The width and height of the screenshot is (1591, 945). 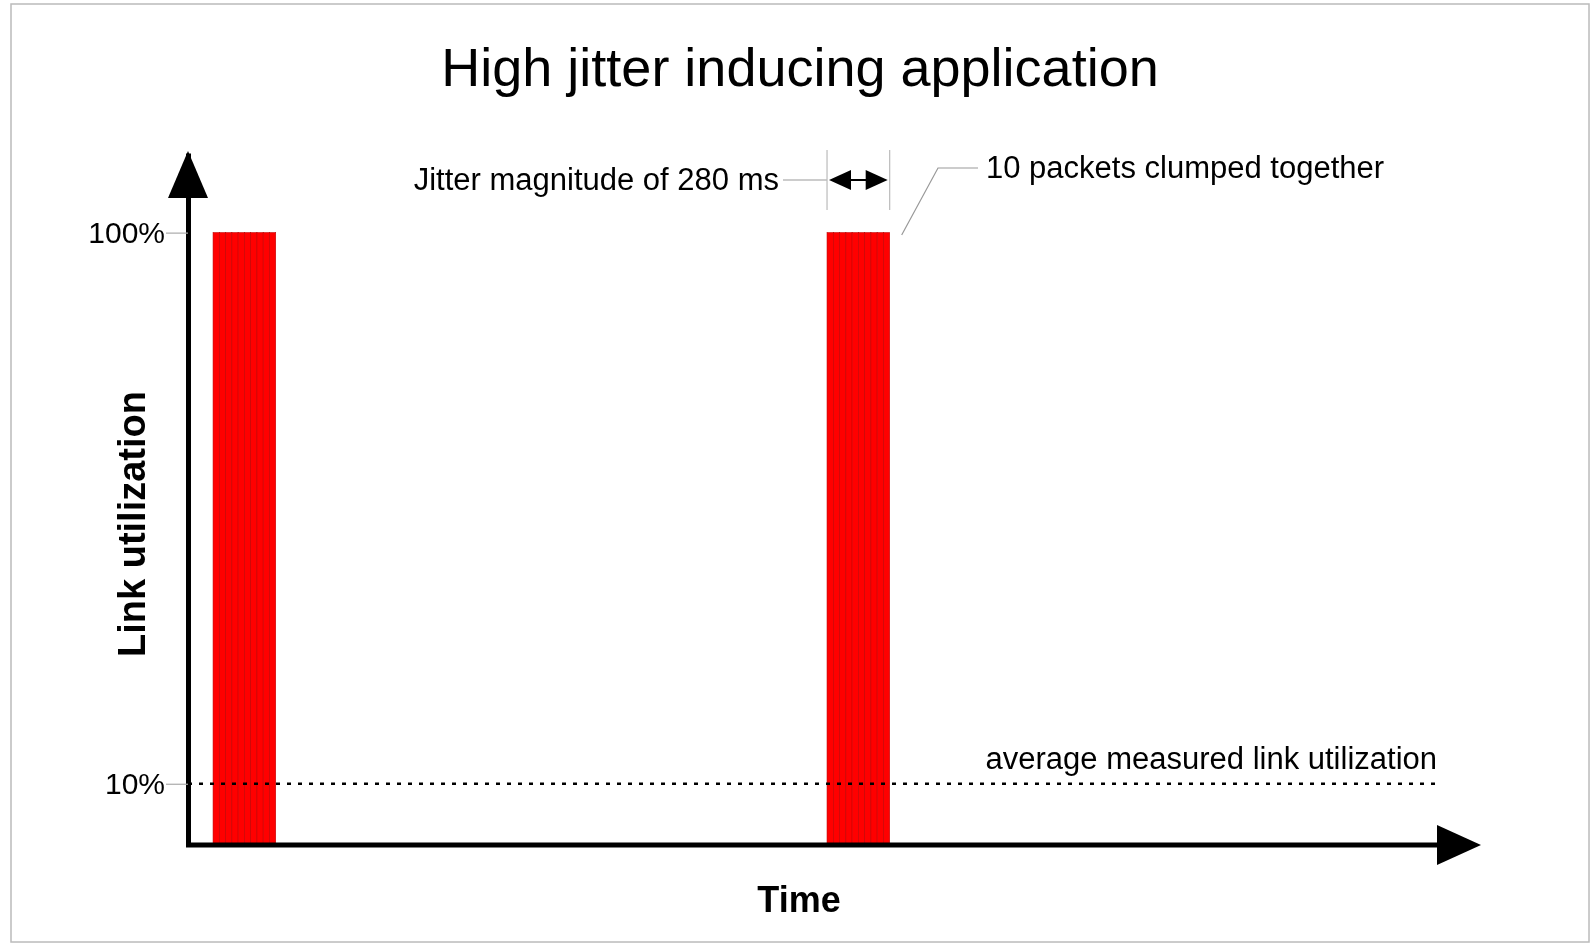 I want to click on y-tick-label: 10%, so click(x=134, y=783).